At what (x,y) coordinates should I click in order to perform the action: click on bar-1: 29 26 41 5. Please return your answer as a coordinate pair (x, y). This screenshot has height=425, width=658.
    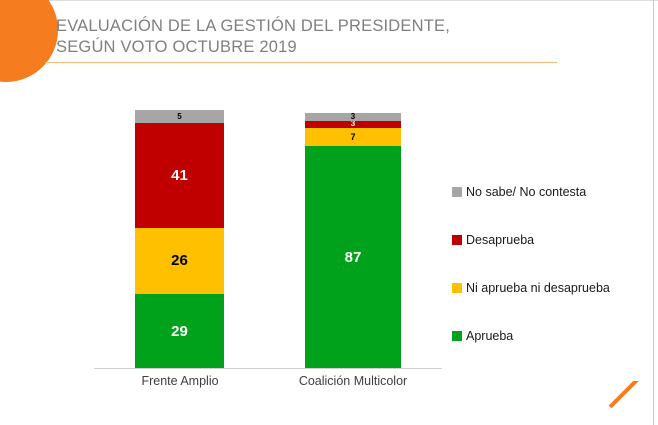
    Looking at the image, I should click on (179, 239).